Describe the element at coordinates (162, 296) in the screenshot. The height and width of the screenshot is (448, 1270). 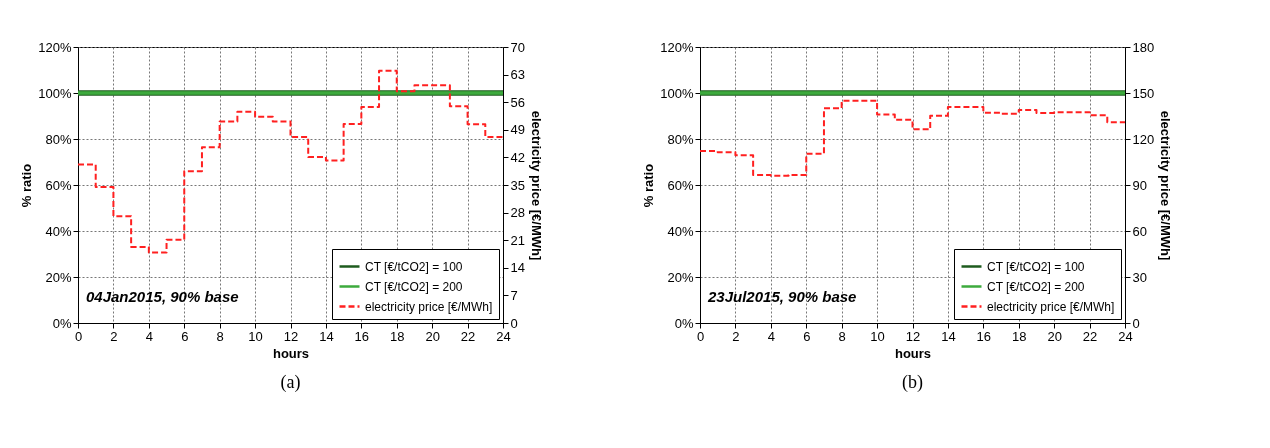
I see `annotation: 04Jan2015, 90% base` at that location.